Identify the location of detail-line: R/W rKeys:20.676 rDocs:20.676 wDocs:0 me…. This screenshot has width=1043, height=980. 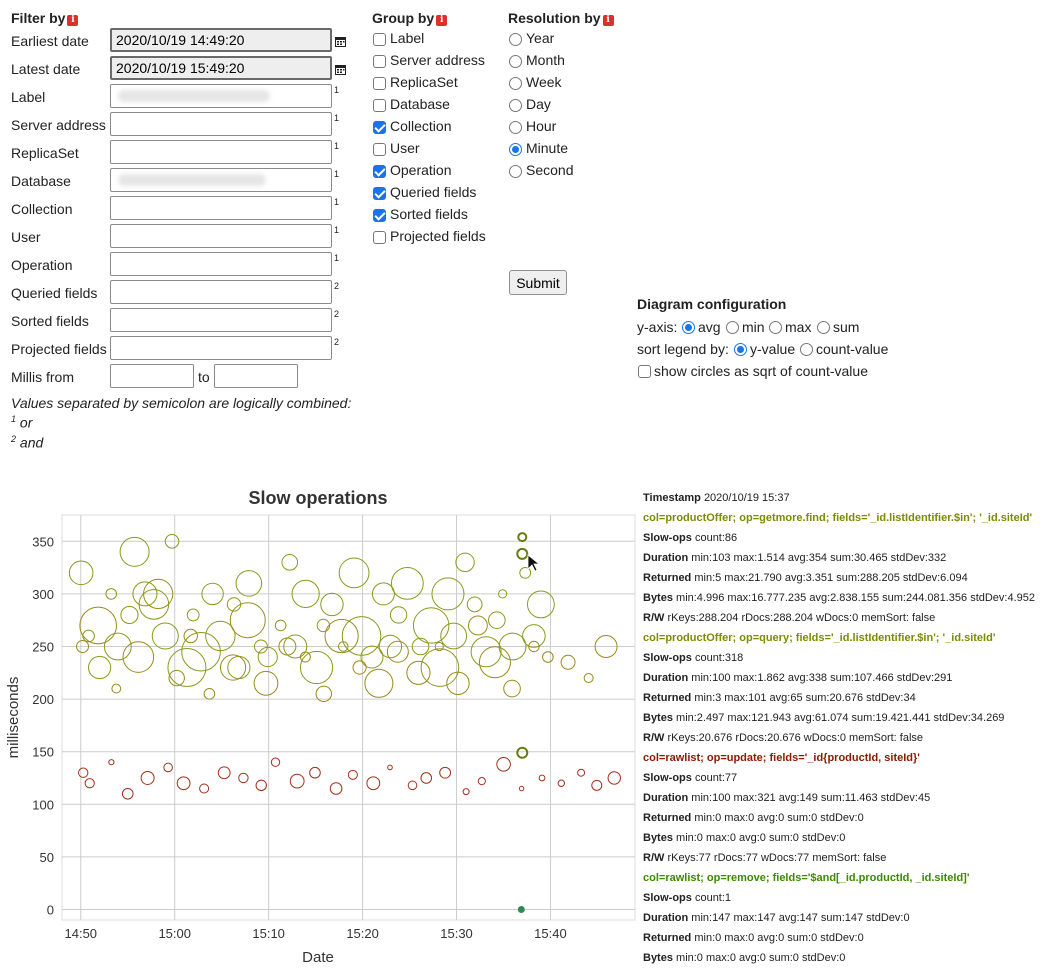
(783, 738).